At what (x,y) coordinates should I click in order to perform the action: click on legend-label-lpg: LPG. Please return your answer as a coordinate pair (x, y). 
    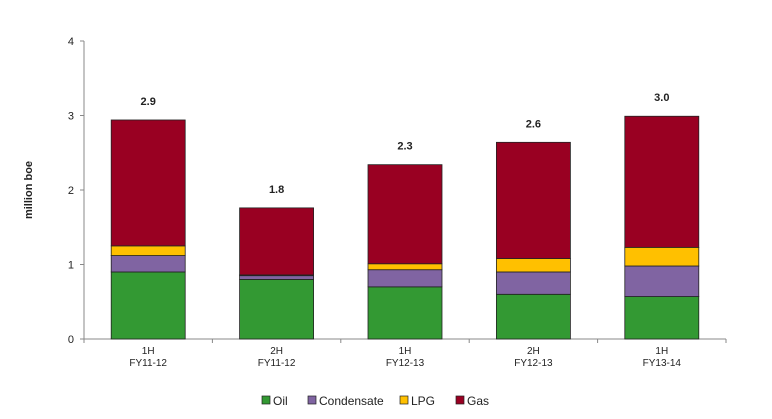
    Looking at the image, I should click on (423, 401).